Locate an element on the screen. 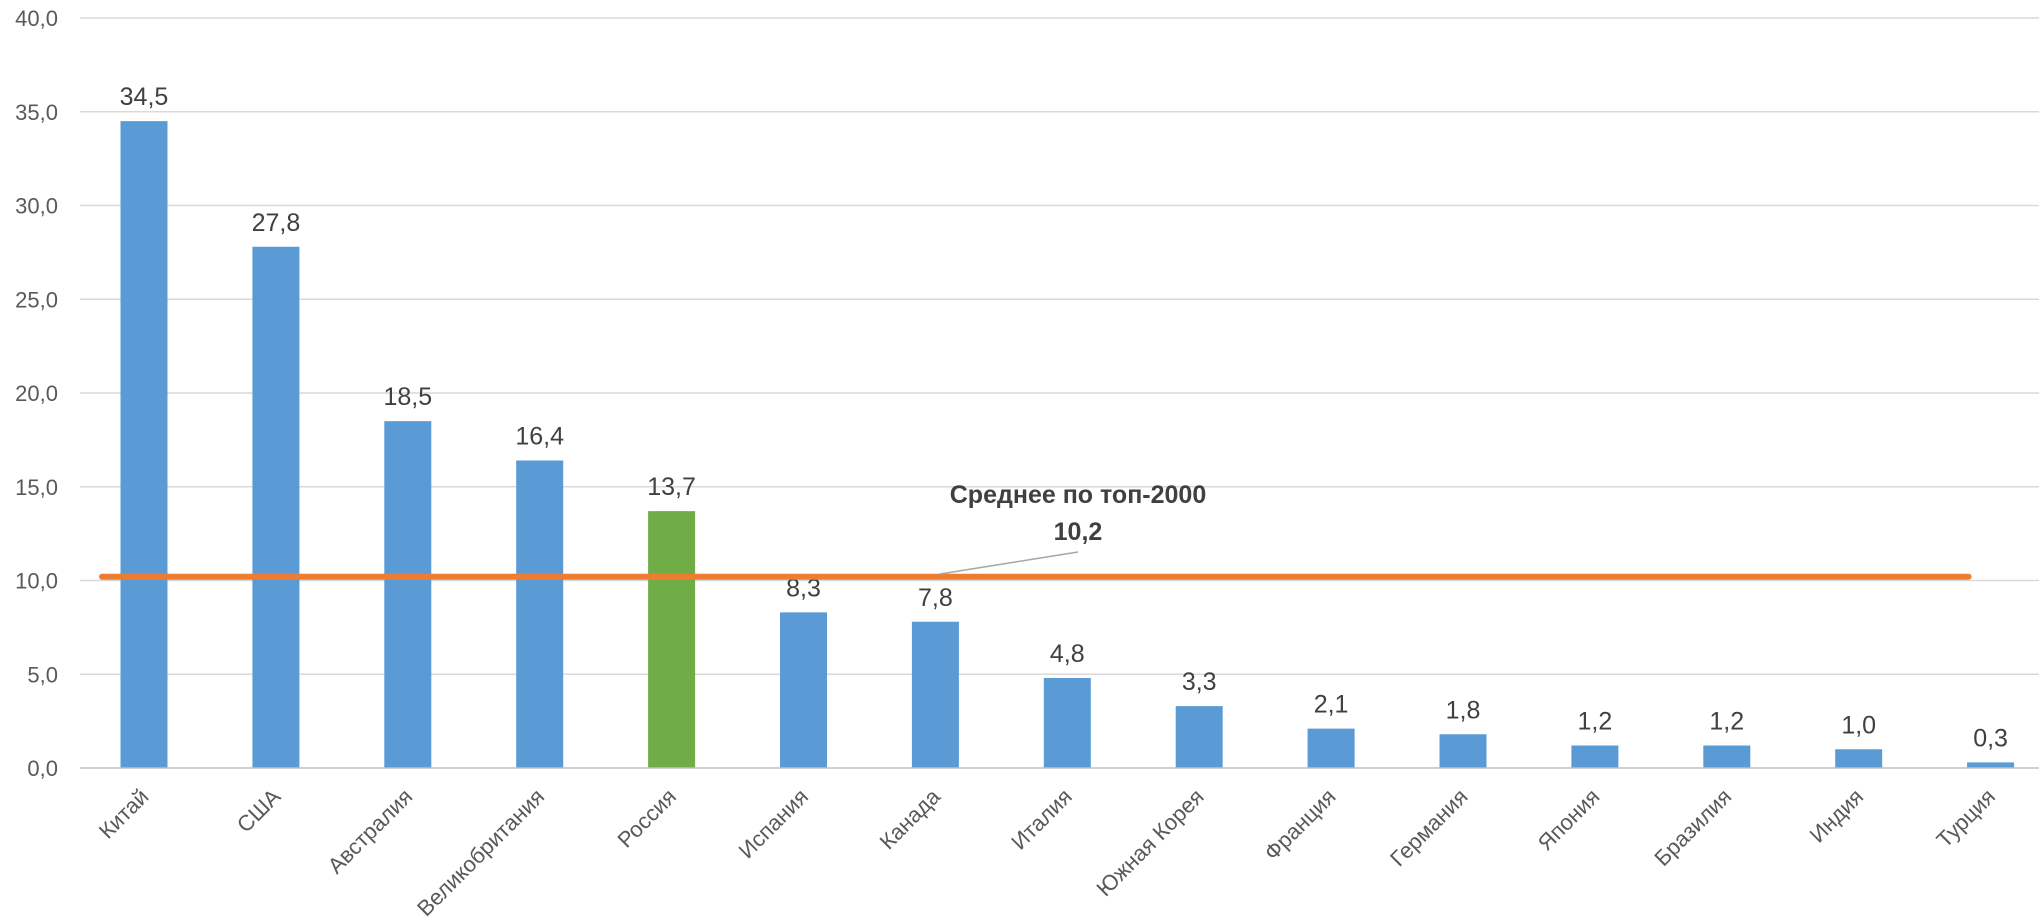 The width and height of the screenshot is (2039, 918). y-tick-label: 15,0 is located at coordinates (36, 487).